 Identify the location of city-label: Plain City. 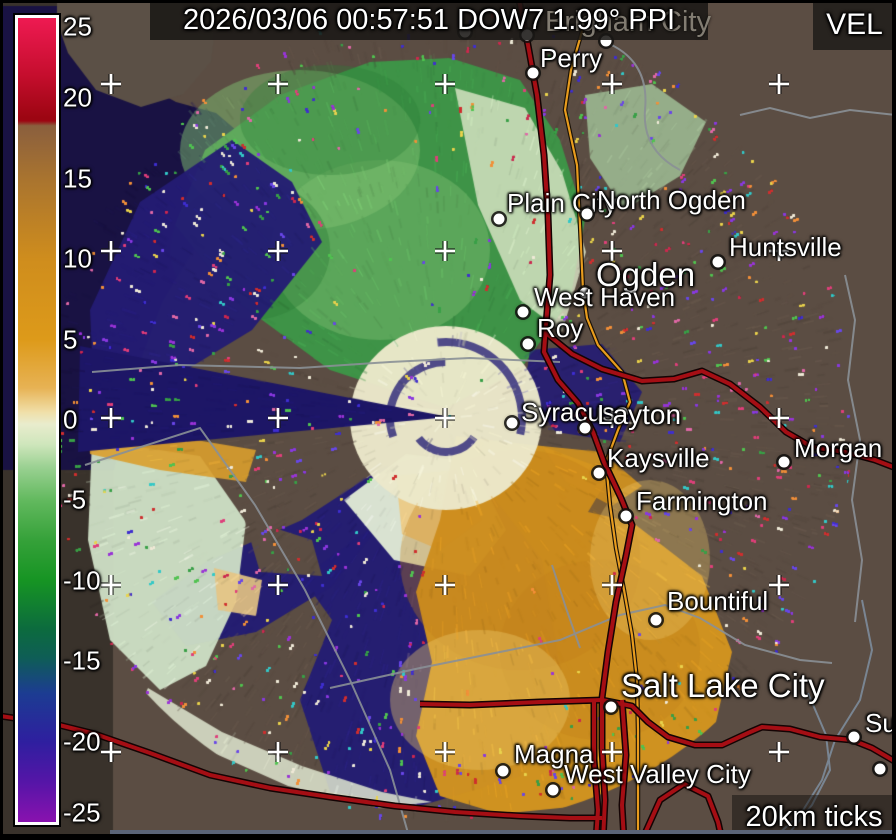
(562, 203).